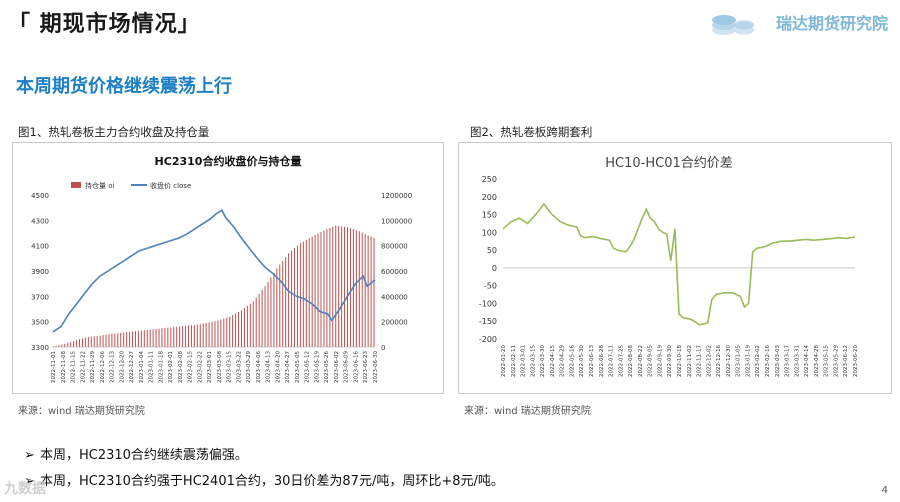  What do you see at coordinates (679, 264) in the screenshot?
I see `chart2-series-spread` at bounding box center [679, 264].